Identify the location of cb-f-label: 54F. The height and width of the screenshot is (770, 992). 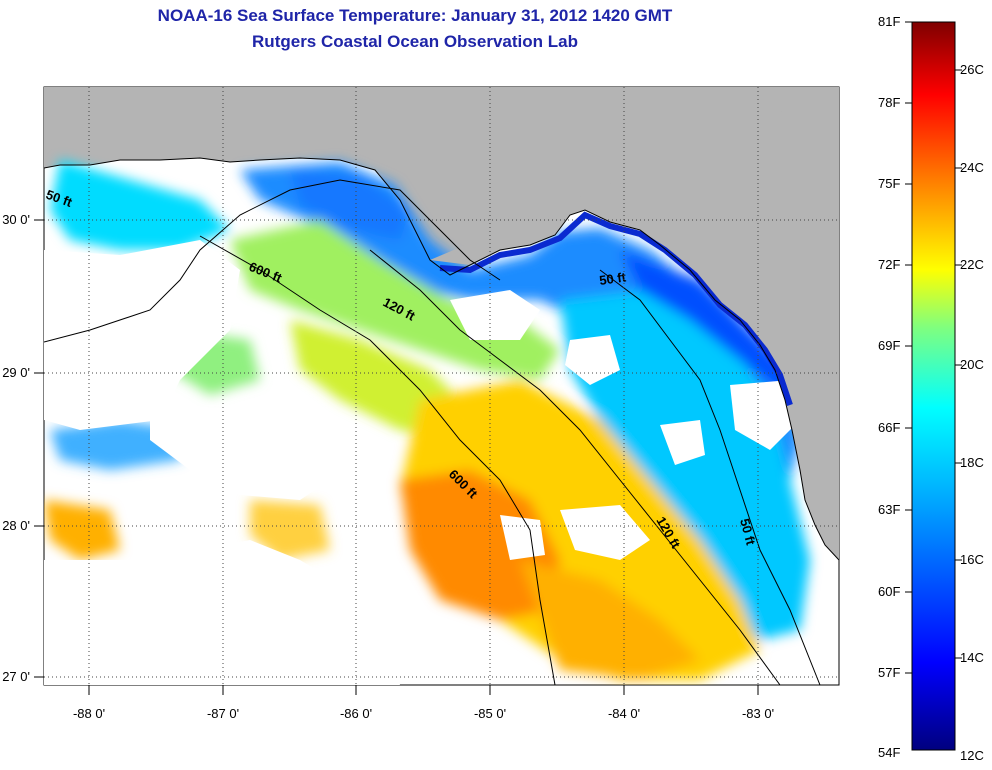
(889, 752).